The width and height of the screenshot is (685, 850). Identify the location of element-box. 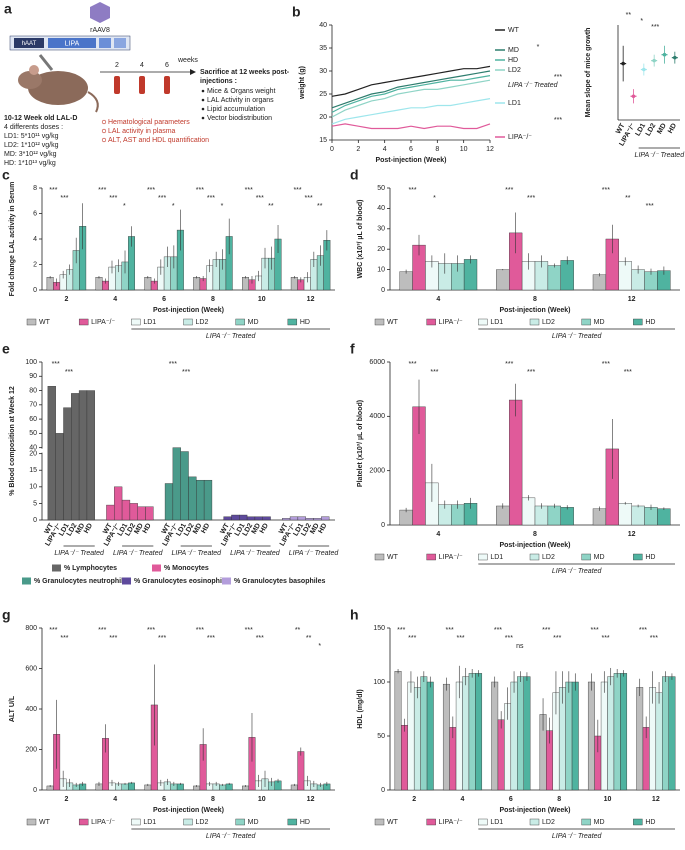
(105, 43).